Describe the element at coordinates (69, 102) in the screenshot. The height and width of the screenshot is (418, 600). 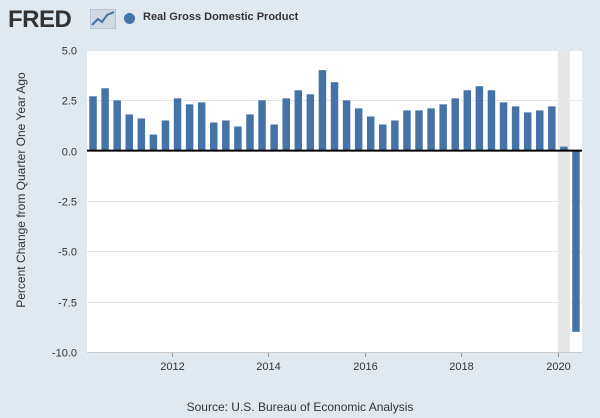
I see `y-tick-label: 2.5` at that location.